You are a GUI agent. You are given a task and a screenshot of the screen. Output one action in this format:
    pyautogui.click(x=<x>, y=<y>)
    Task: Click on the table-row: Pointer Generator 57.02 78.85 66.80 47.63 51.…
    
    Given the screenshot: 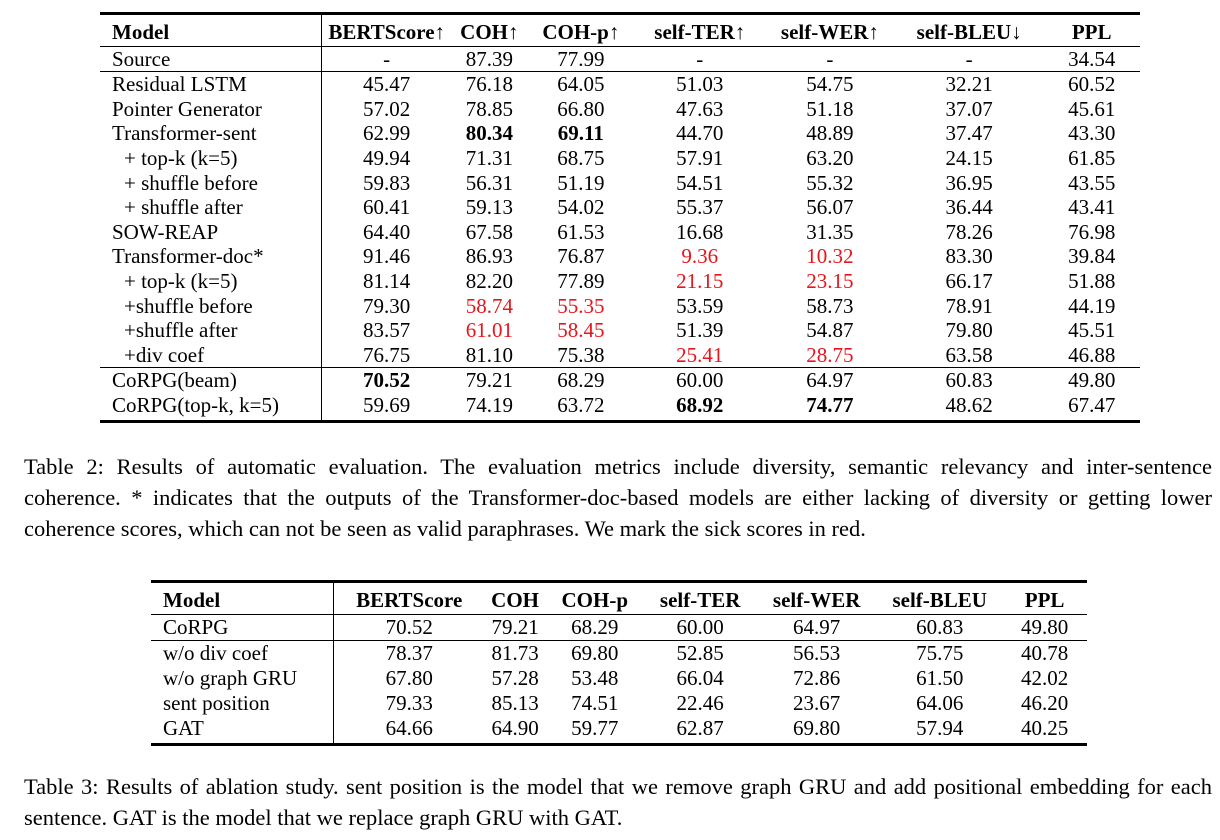 What is the action you would take?
    pyautogui.click(x=620, y=109)
    